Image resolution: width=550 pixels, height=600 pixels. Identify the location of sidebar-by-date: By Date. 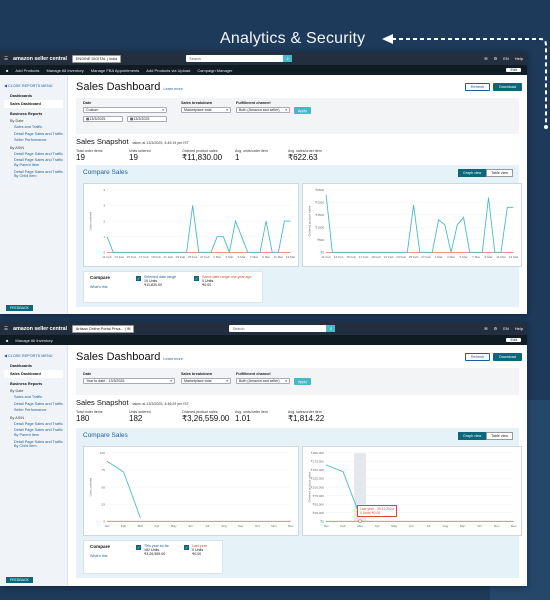
(17, 391).